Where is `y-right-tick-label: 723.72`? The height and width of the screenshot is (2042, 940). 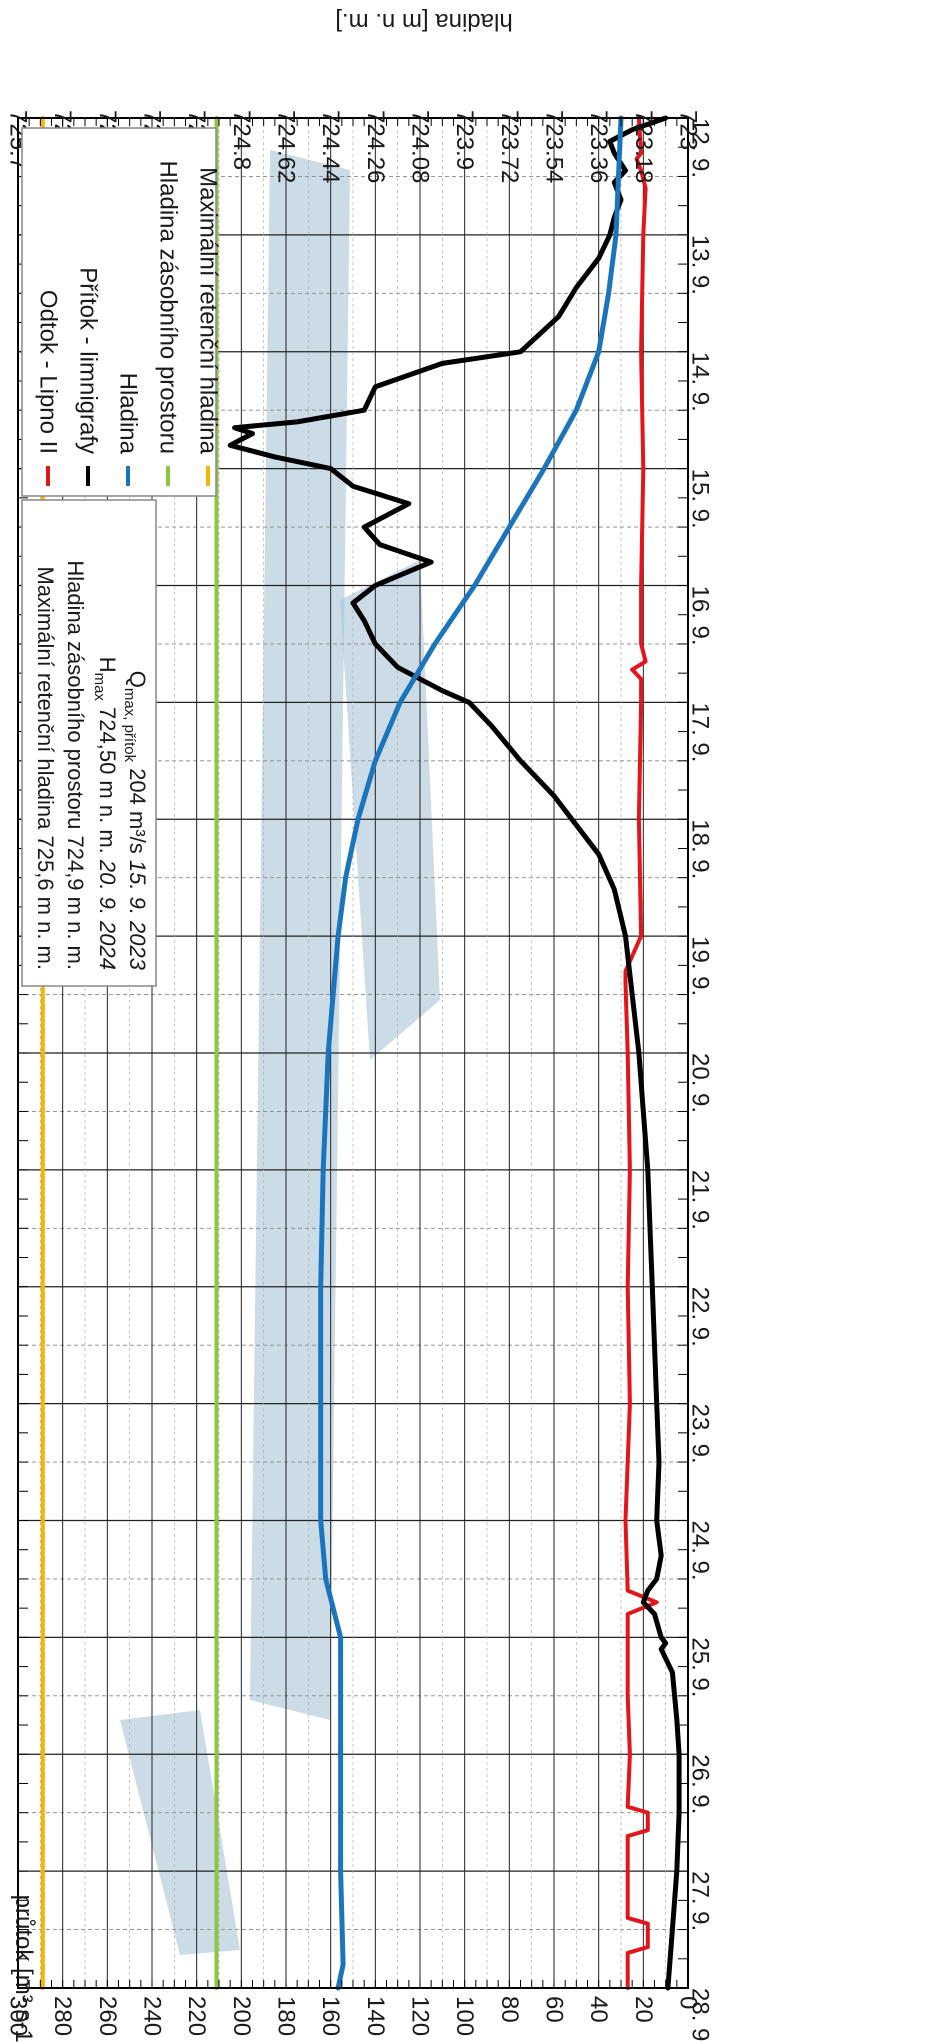
y-right-tick-label: 723.72 is located at coordinates (509, 146).